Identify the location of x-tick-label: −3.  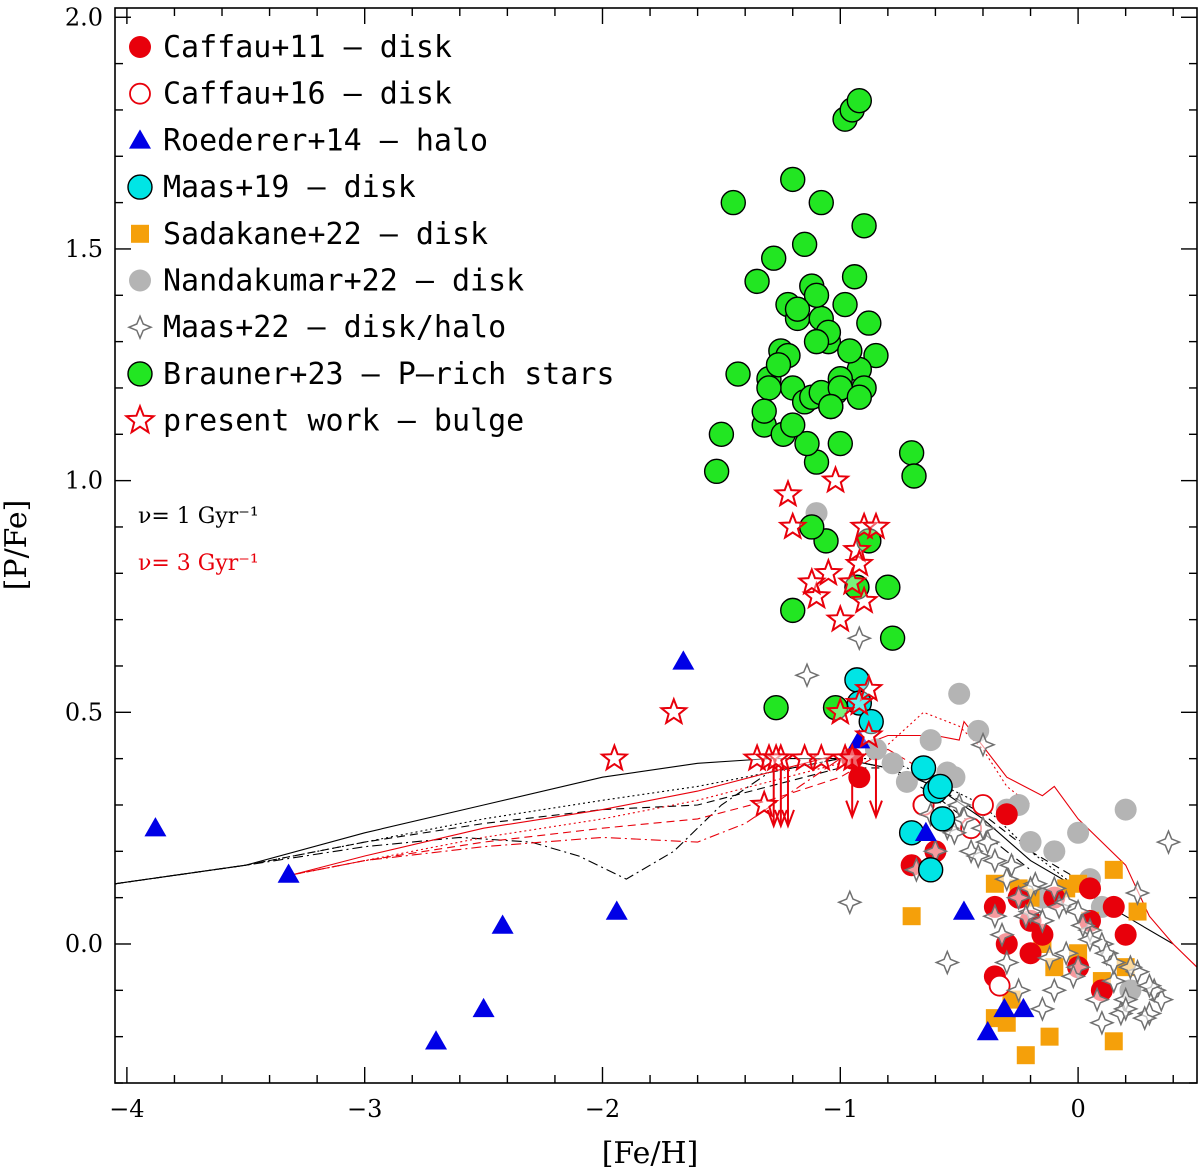
(364, 1109).